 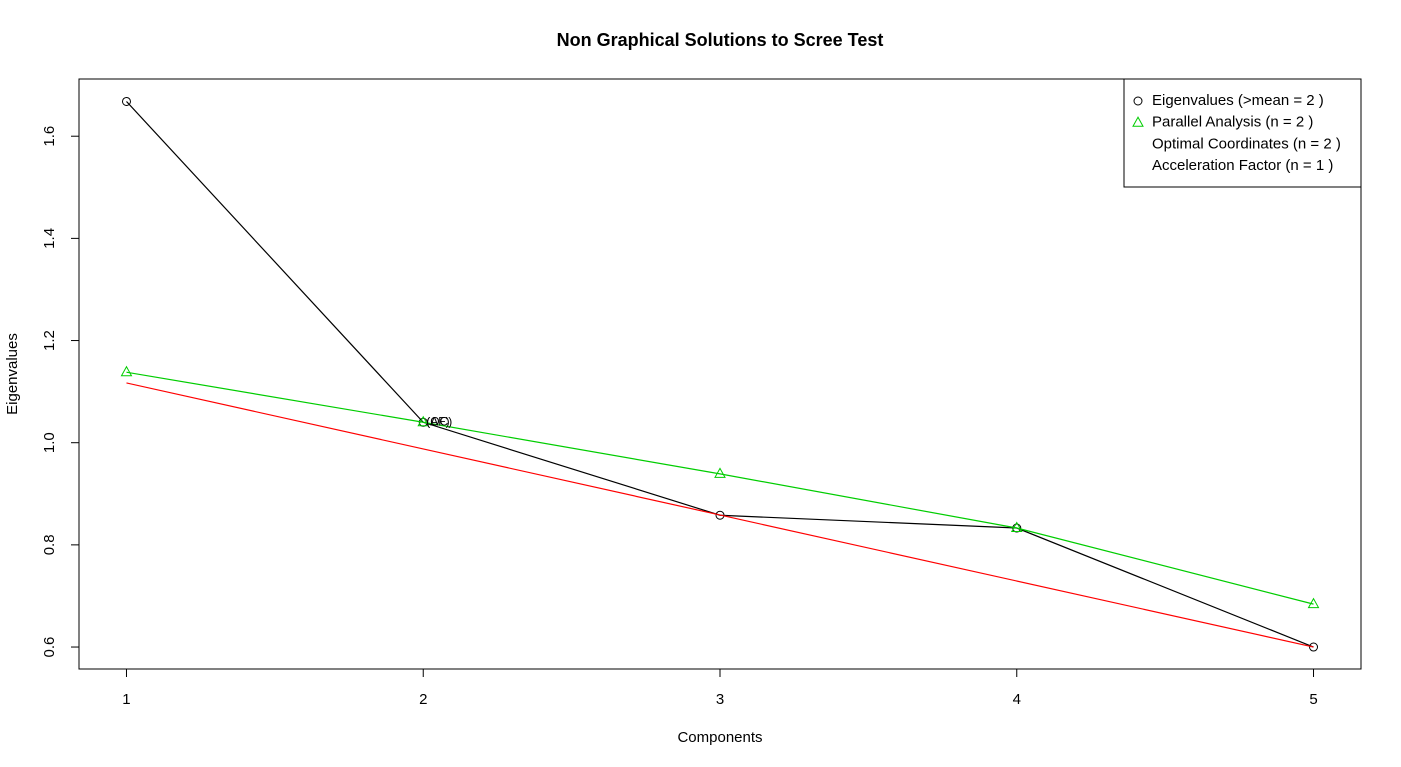 What do you see at coordinates (12, 374) in the screenshot?
I see `y-axis-label: Eigenvalues` at bounding box center [12, 374].